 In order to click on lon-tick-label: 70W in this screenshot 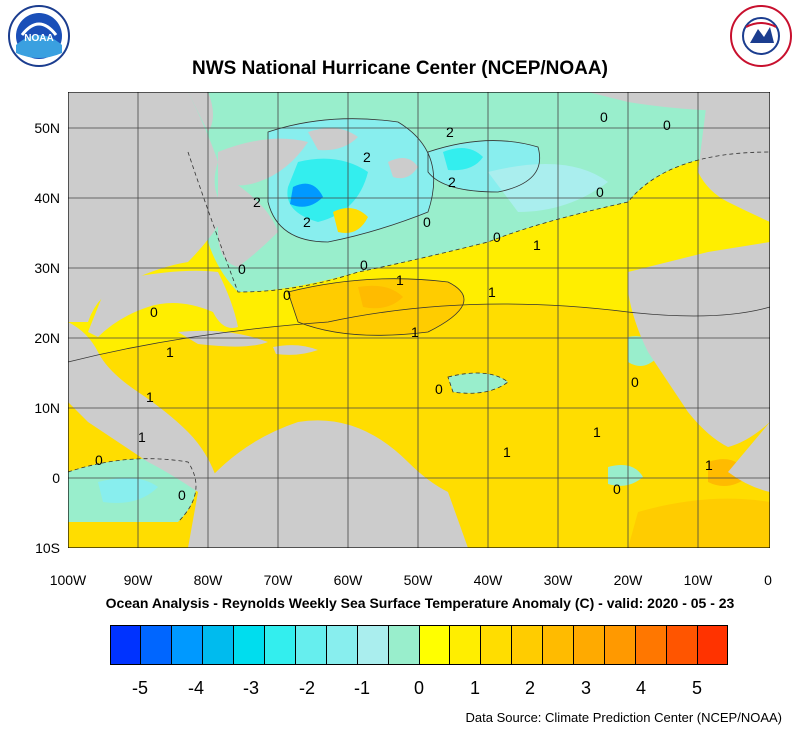, I will do `click(278, 580)`.